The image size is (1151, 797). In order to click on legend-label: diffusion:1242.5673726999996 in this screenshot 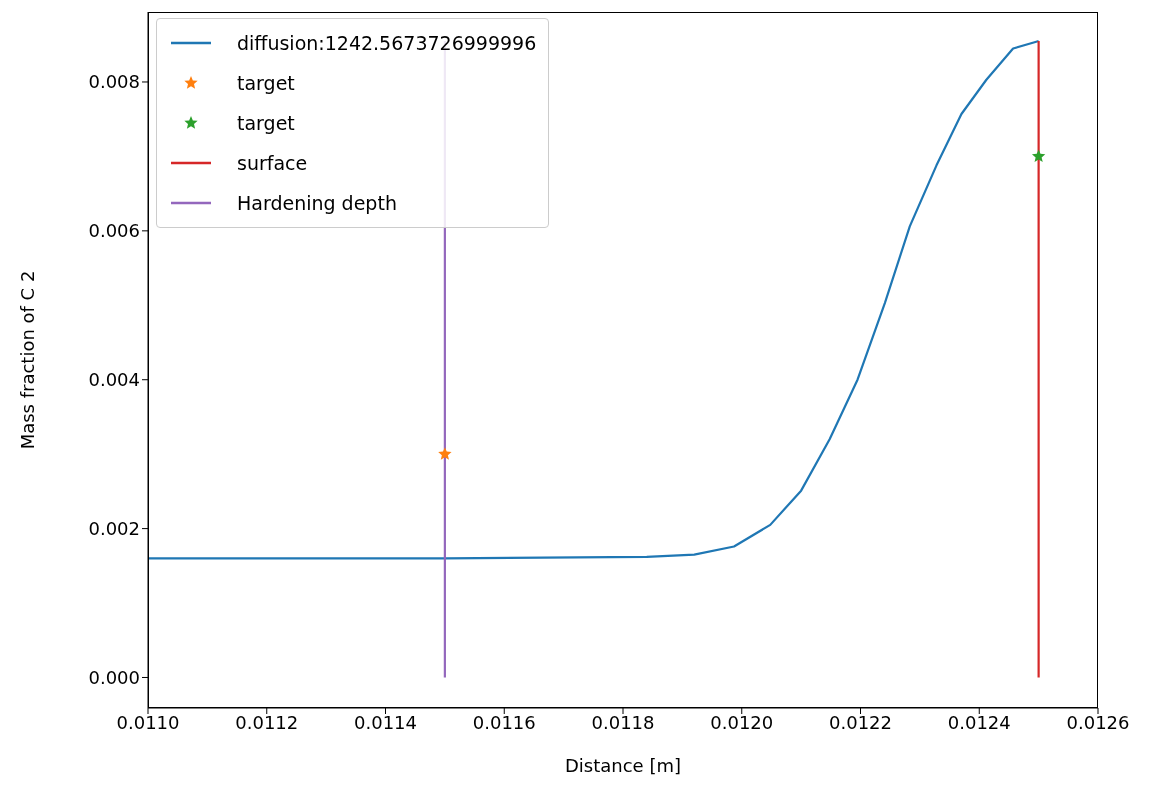, I will do `click(387, 43)`.